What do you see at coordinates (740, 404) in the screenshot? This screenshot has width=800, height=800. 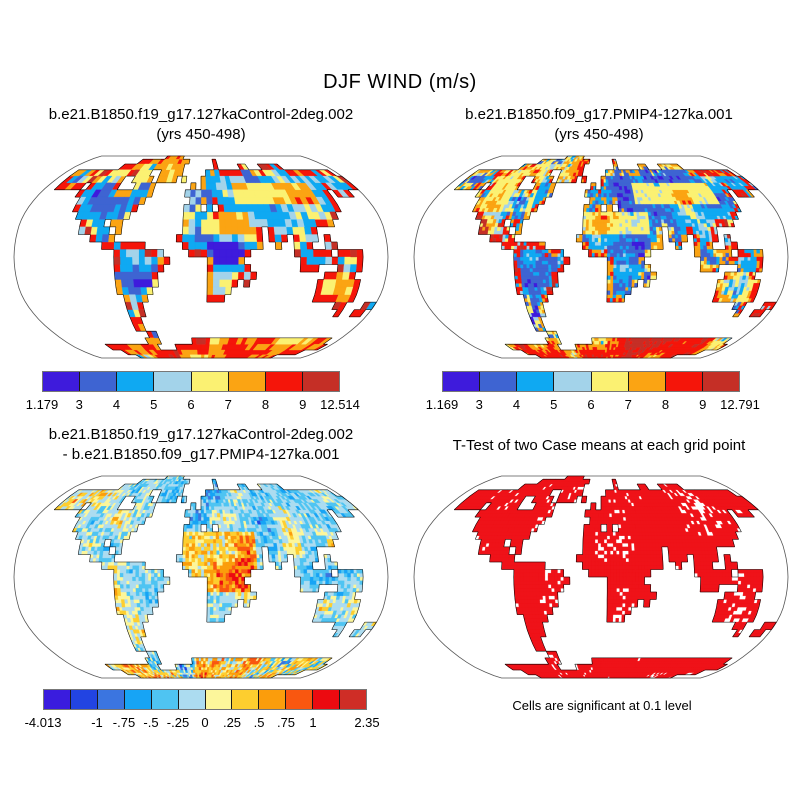 I see `colorbar-tick-label: 12.791` at bounding box center [740, 404].